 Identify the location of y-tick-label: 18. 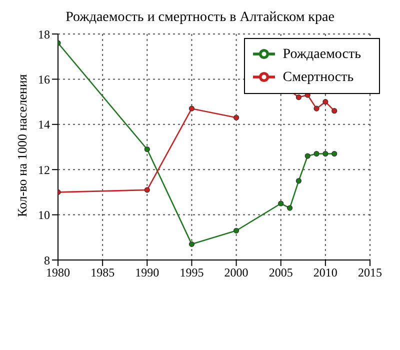
(44, 34).